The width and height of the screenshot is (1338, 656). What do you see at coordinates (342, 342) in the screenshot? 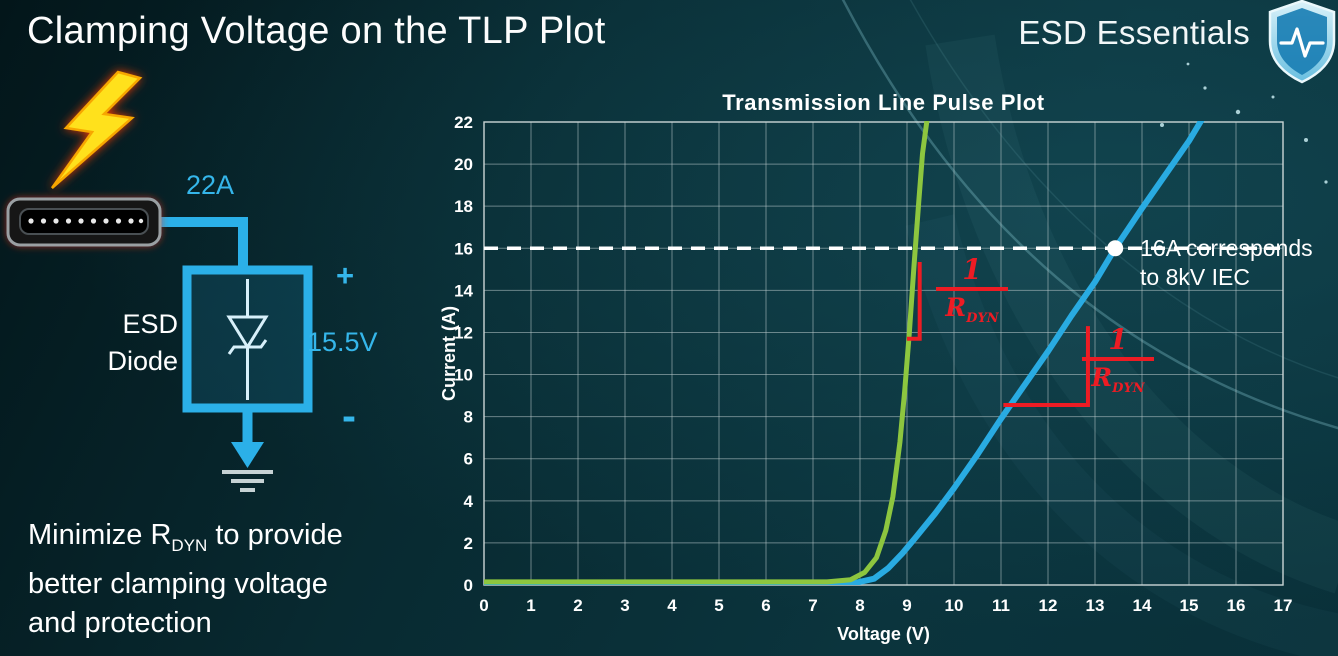
I see `clamp-voltage-label: 15.5V` at bounding box center [342, 342].